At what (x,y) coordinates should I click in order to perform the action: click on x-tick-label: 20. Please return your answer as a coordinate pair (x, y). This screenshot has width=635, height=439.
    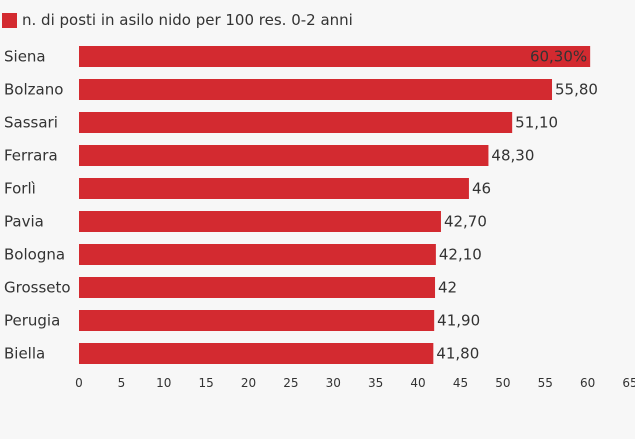
    Looking at the image, I should click on (248, 383).